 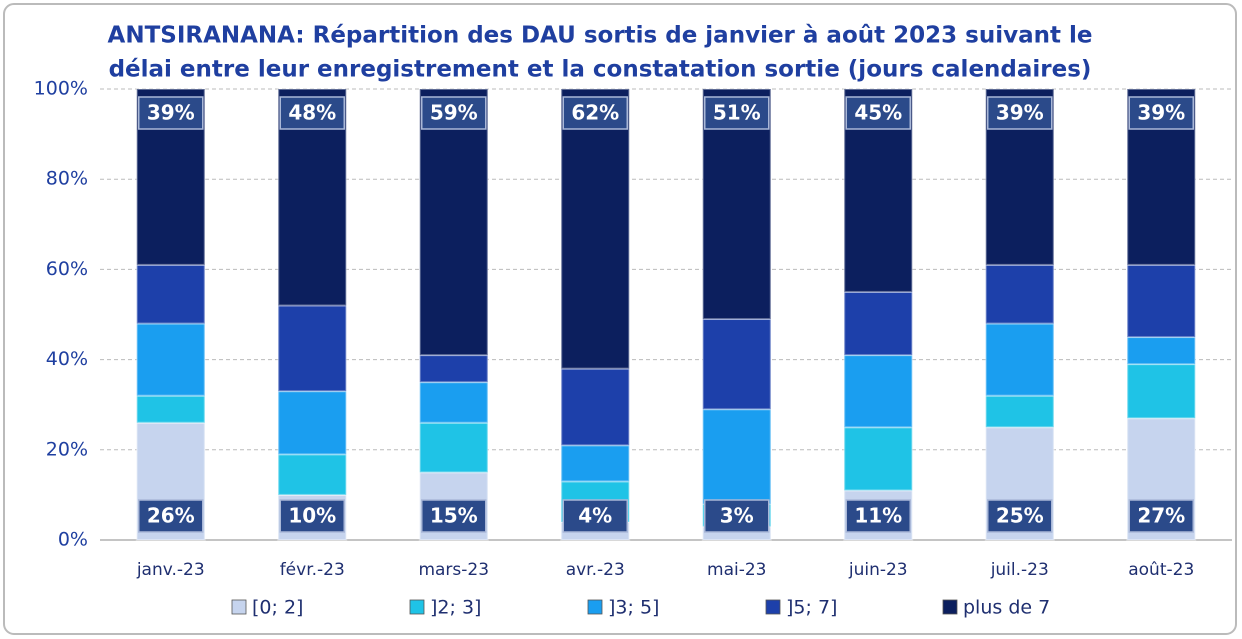 What do you see at coordinates (67, 359) in the screenshot?
I see `y-tick-label: 40%` at bounding box center [67, 359].